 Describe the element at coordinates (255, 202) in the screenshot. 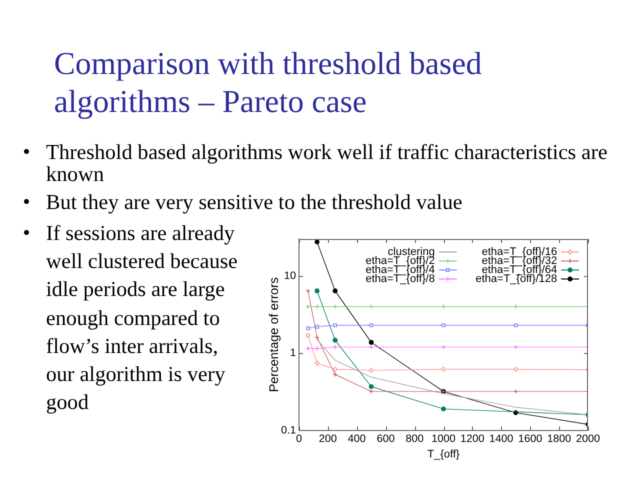

I see `text: But they are very sensitive to the threshold value` at that location.